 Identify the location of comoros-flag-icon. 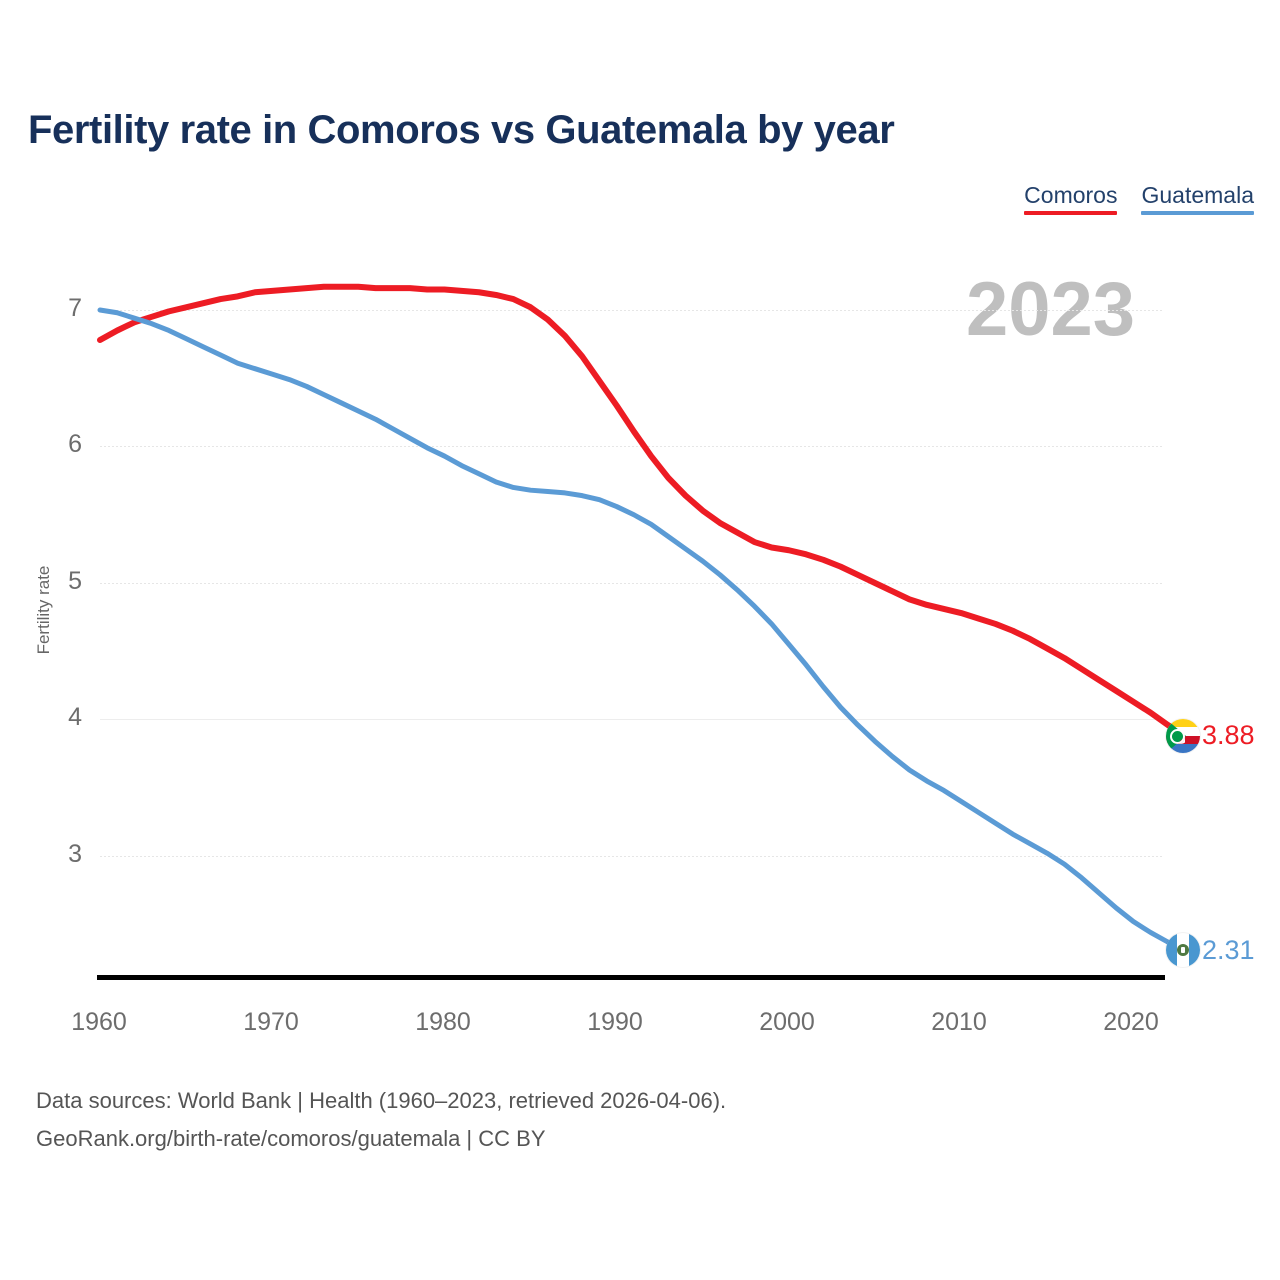
(1183, 735).